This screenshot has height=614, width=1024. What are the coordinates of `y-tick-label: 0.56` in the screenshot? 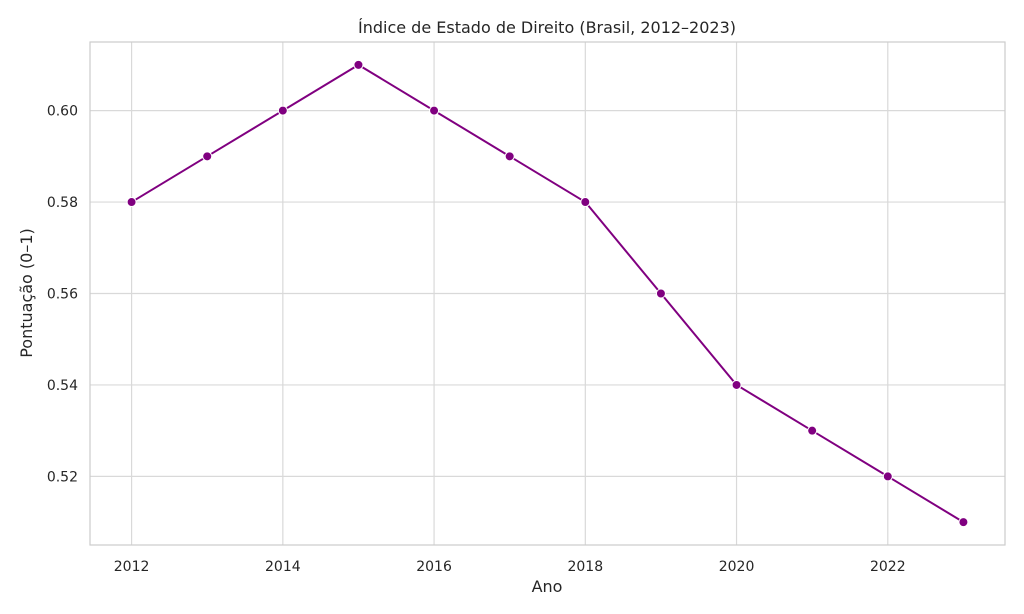 It's located at (62, 295).